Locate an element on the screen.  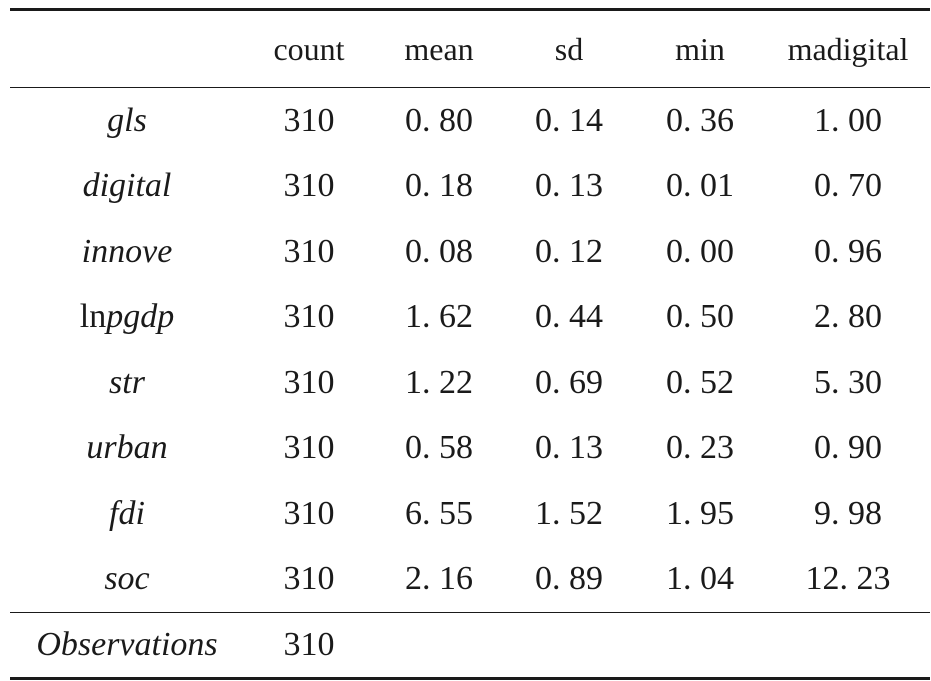
variable-name: gls is located at coordinates (127, 121).